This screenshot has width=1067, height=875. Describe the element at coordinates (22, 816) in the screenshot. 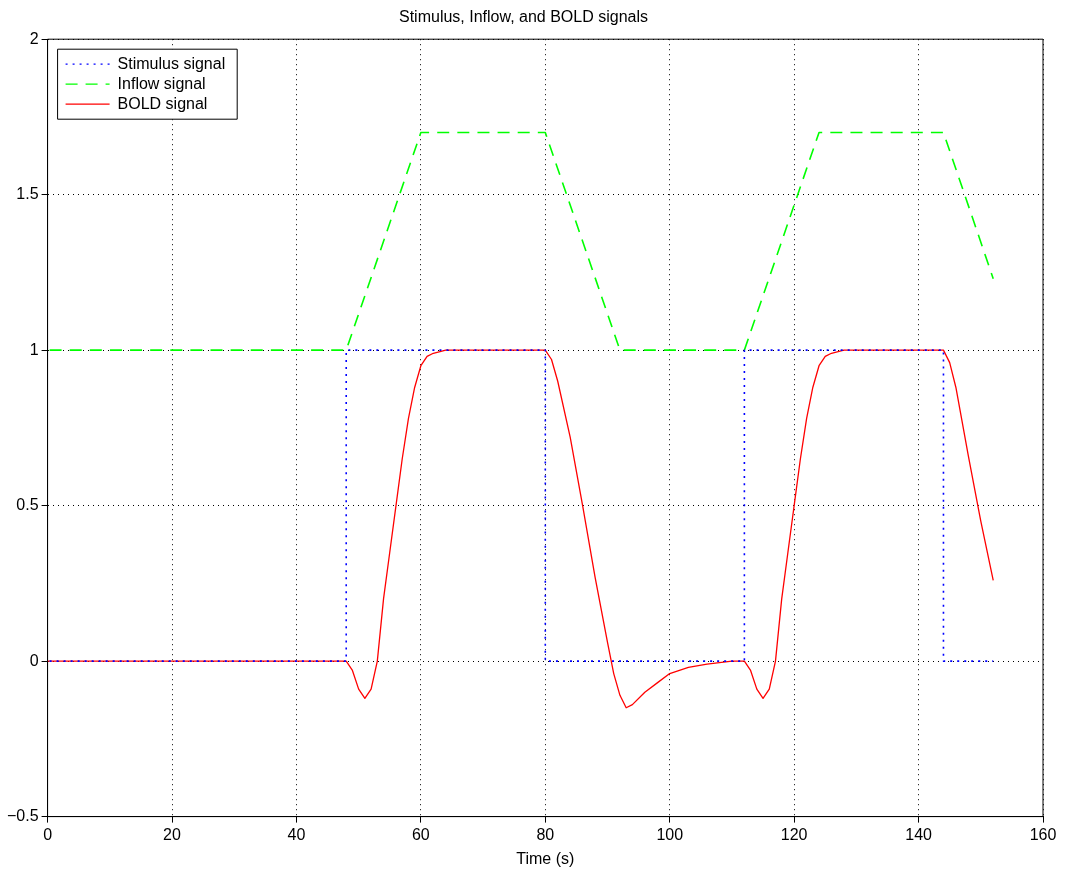

I see `y-tick-label: −0.5` at that location.